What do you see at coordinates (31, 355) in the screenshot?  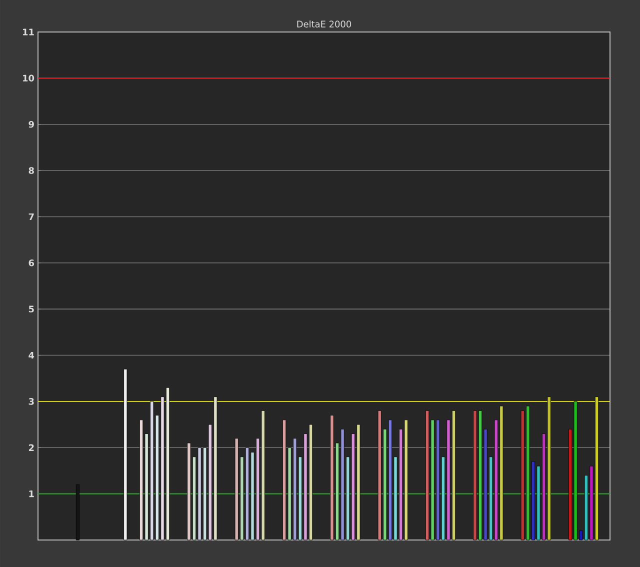 I see `y-tick-label: 4` at bounding box center [31, 355].